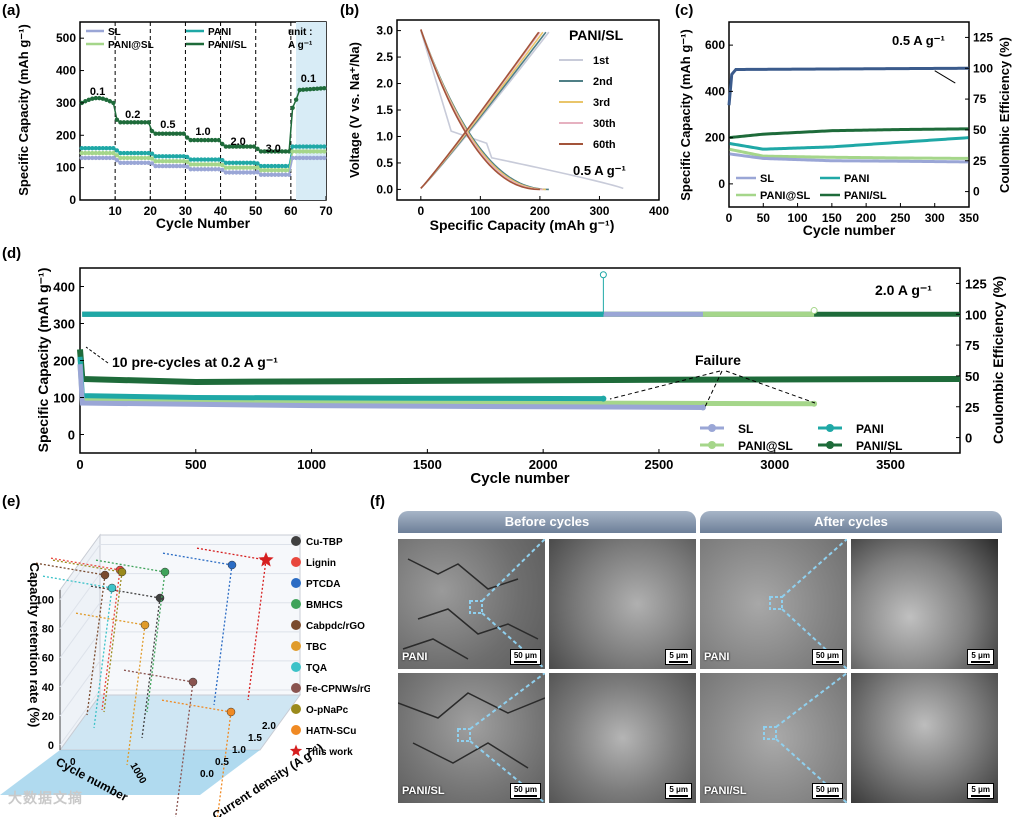 The image size is (1021, 817). I want to click on panel-f-label: (f), so click(377, 501).